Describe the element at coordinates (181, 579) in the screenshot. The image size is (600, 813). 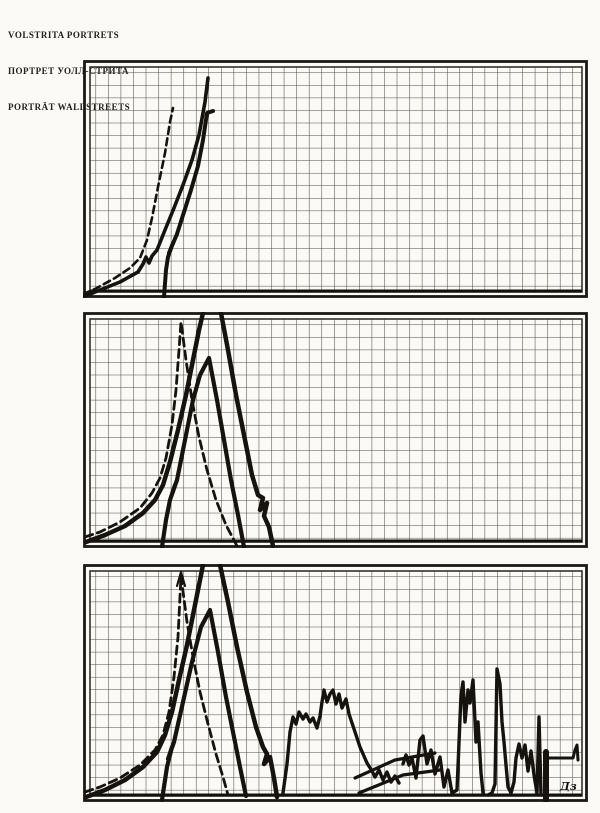
I see `series-dashed-arrowhead` at that location.